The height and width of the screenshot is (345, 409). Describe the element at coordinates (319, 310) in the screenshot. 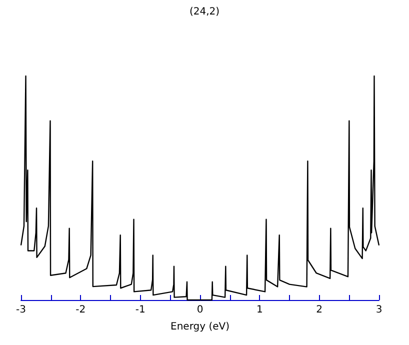

I see `x-tick-label: 2` at that location.